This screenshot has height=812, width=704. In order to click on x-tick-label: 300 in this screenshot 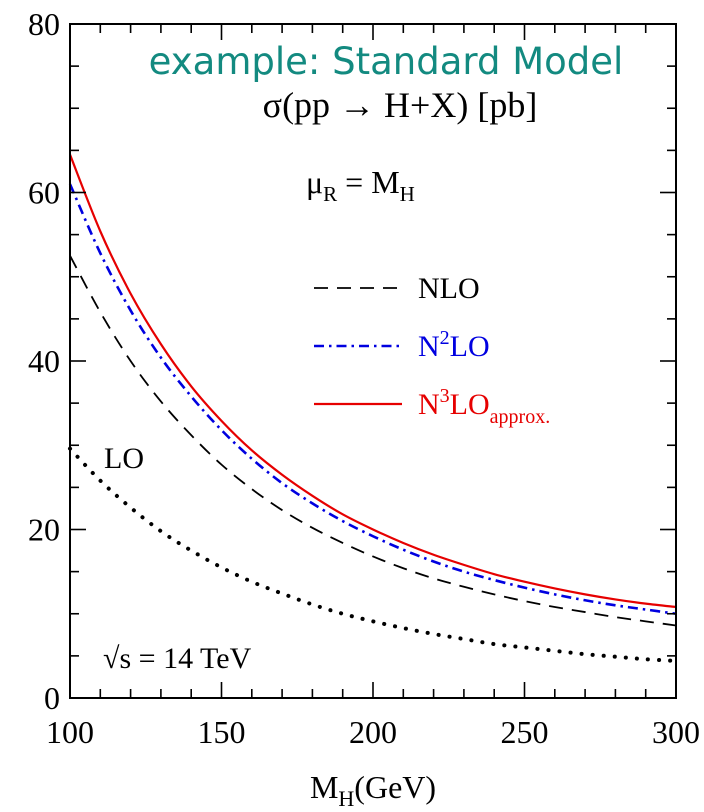, I will do `click(676, 732)`.